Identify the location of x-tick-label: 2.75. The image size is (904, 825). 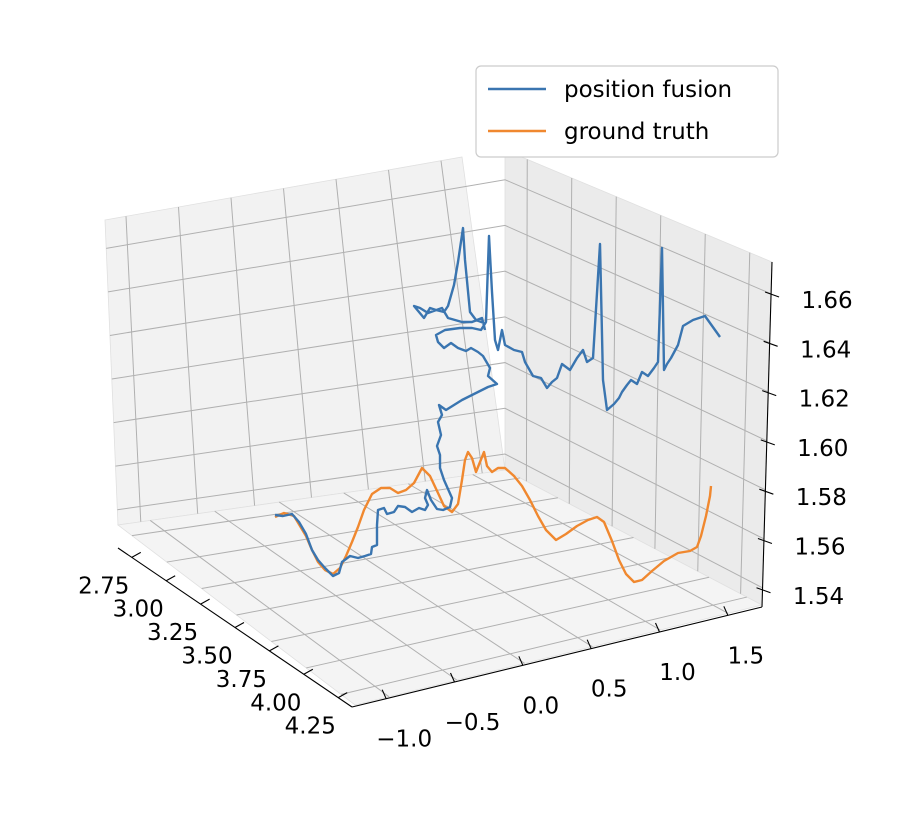
(103, 586).